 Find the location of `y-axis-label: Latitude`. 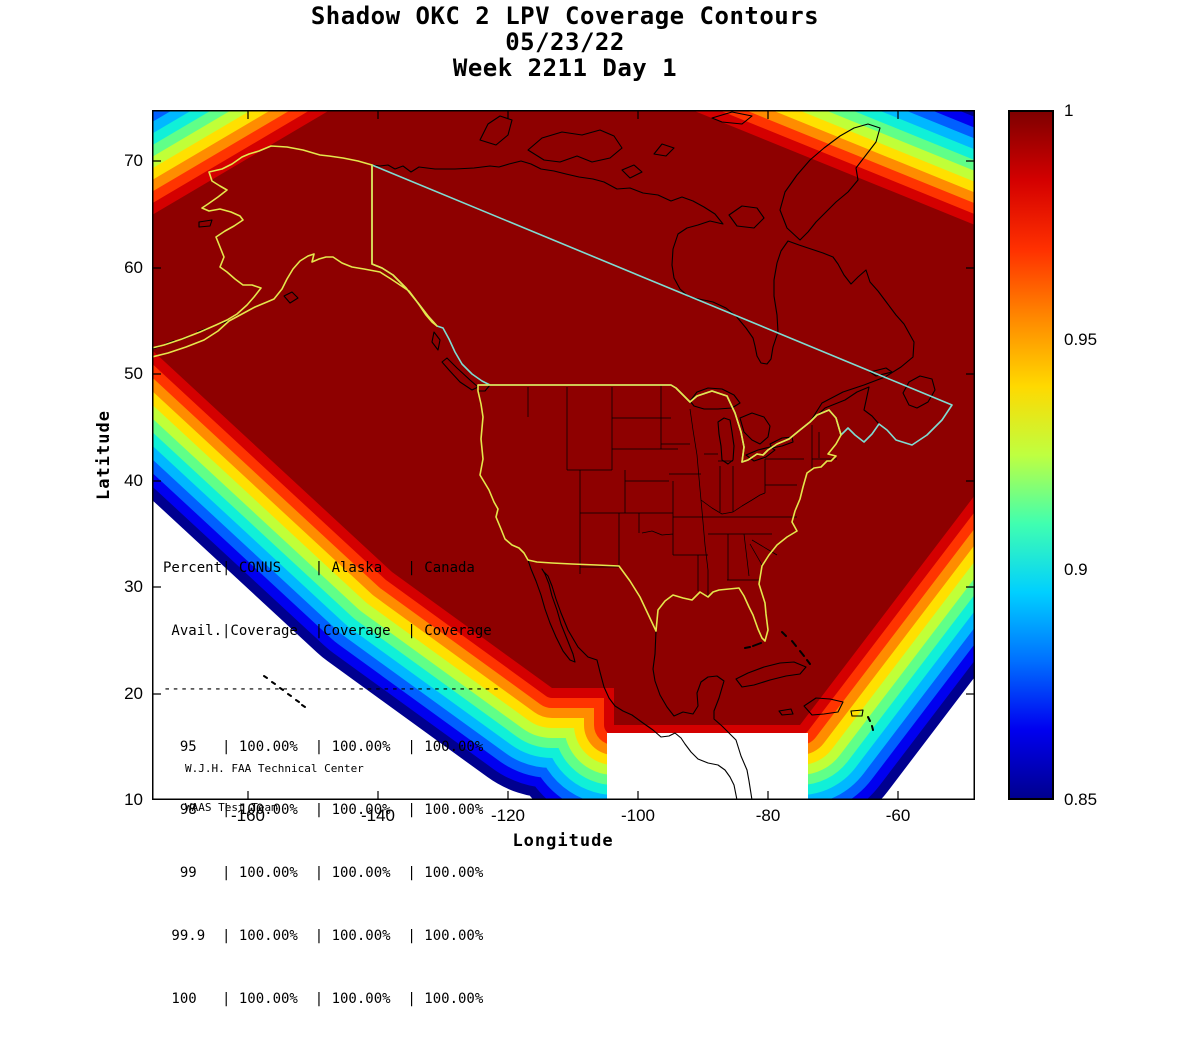

y-axis-label: Latitude is located at coordinates (104, 455).